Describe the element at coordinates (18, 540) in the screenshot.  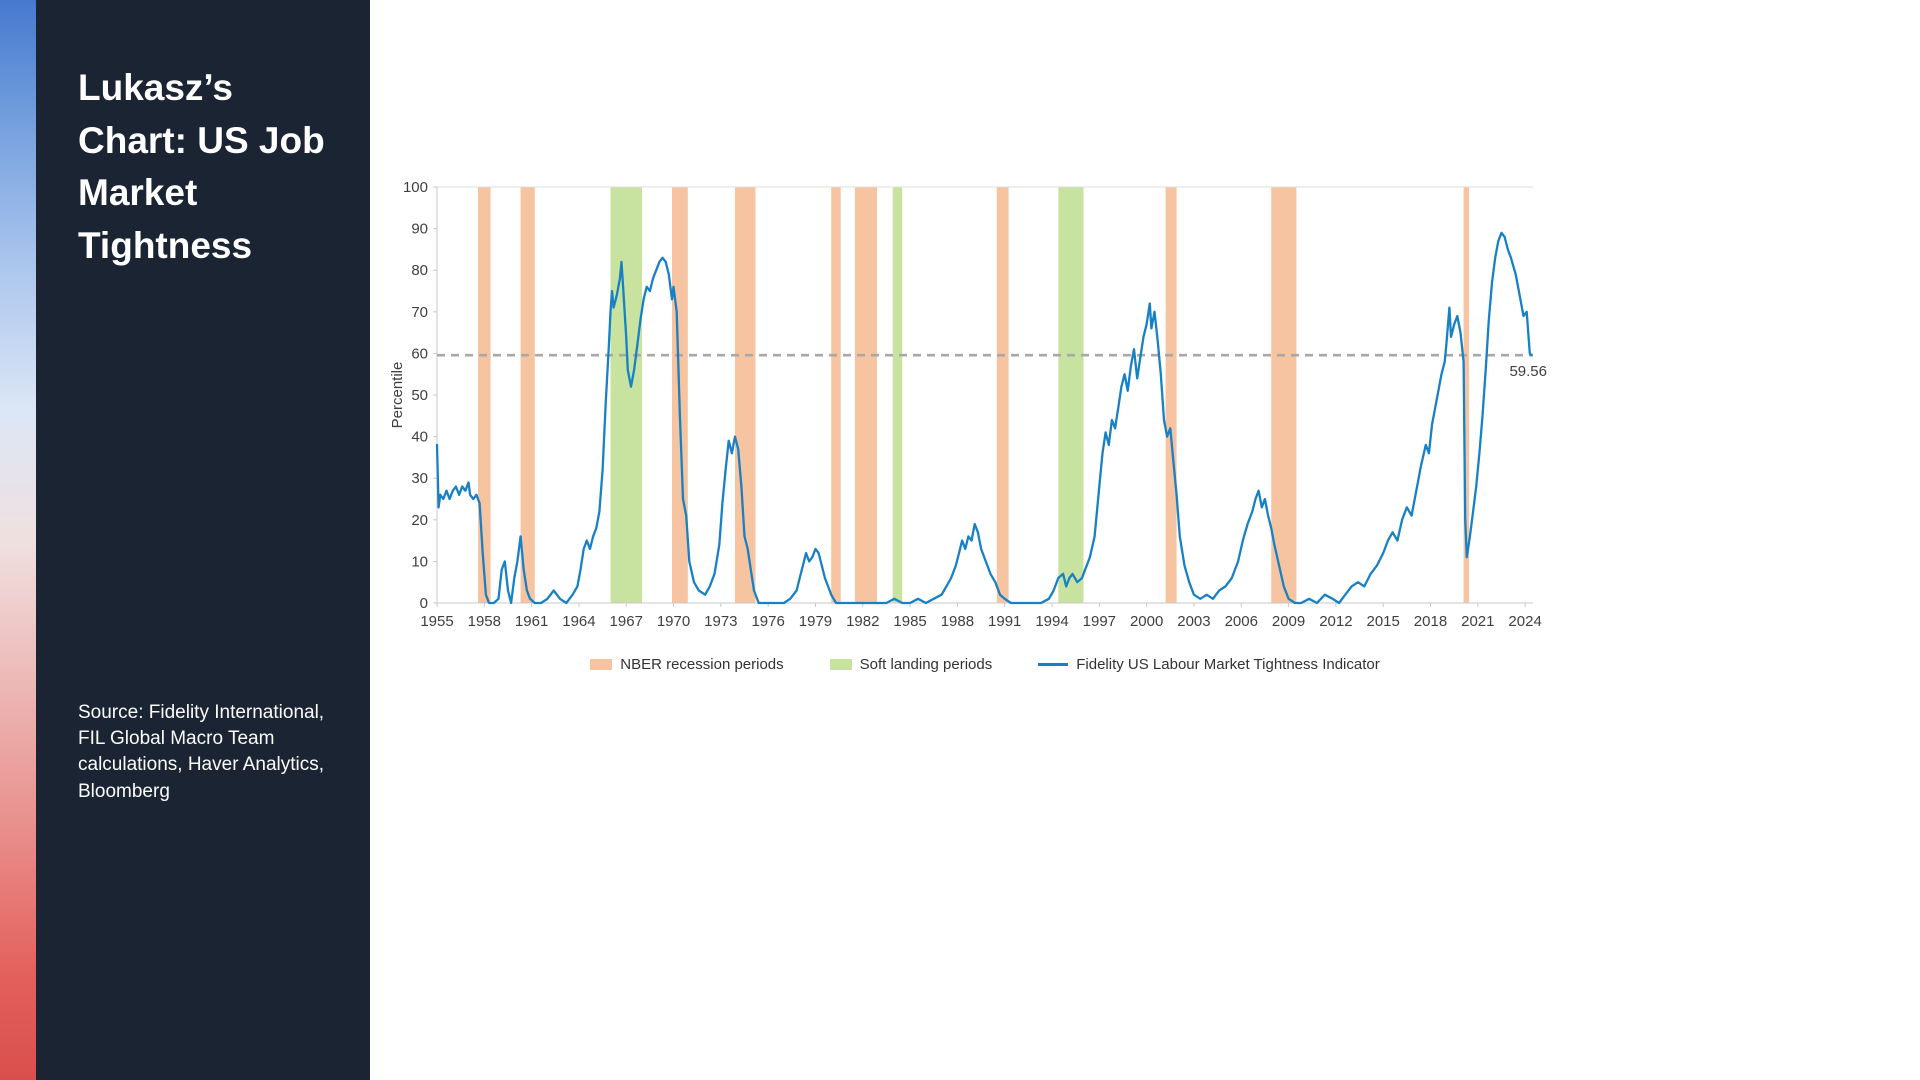
I see `gradient-accent-bar` at that location.